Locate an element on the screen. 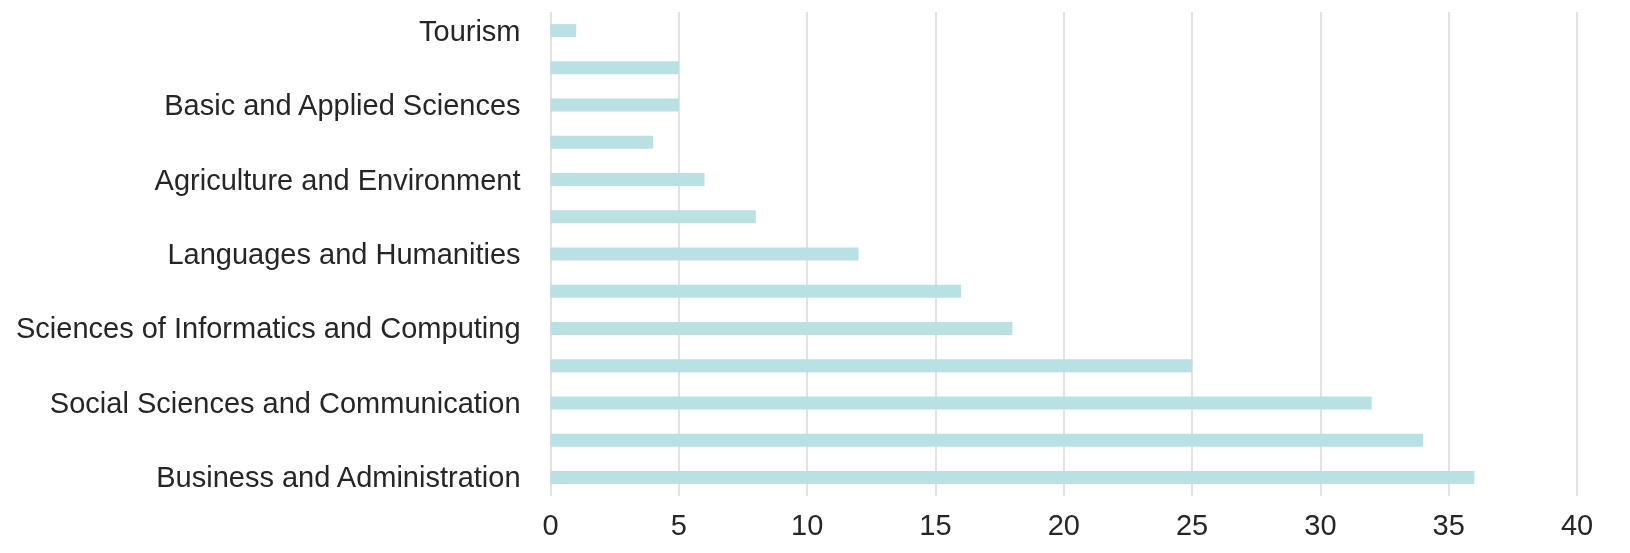 The height and width of the screenshot is (553, 1630). y-tick-label: Business and Administration is located at coordinates (338, 477).